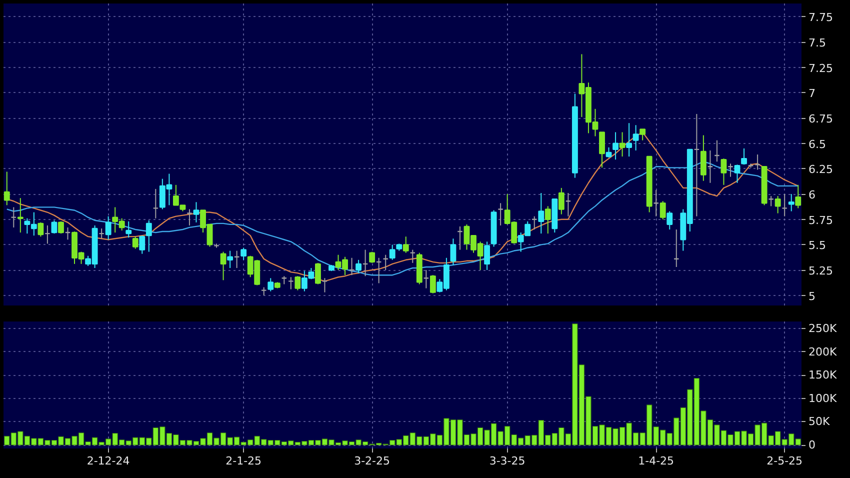 The height and width of the screenshot is (478, 850). What do you see at coordinates (823, 398) in the screenshot?
I see `y-tick-label: 100K` at bounding box center [823, 398].